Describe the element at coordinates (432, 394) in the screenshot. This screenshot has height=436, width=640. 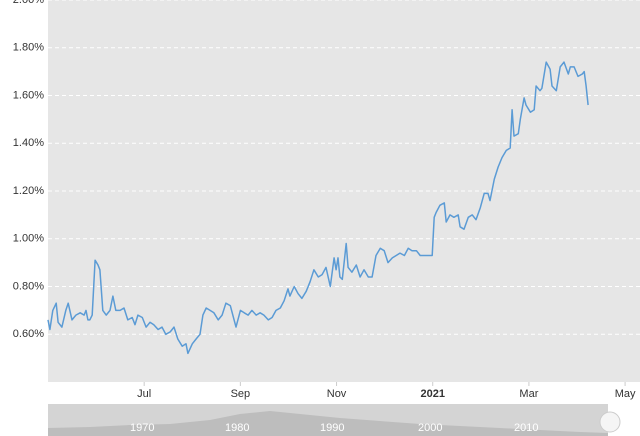
I see `x-tick-label: 2021` at that location.